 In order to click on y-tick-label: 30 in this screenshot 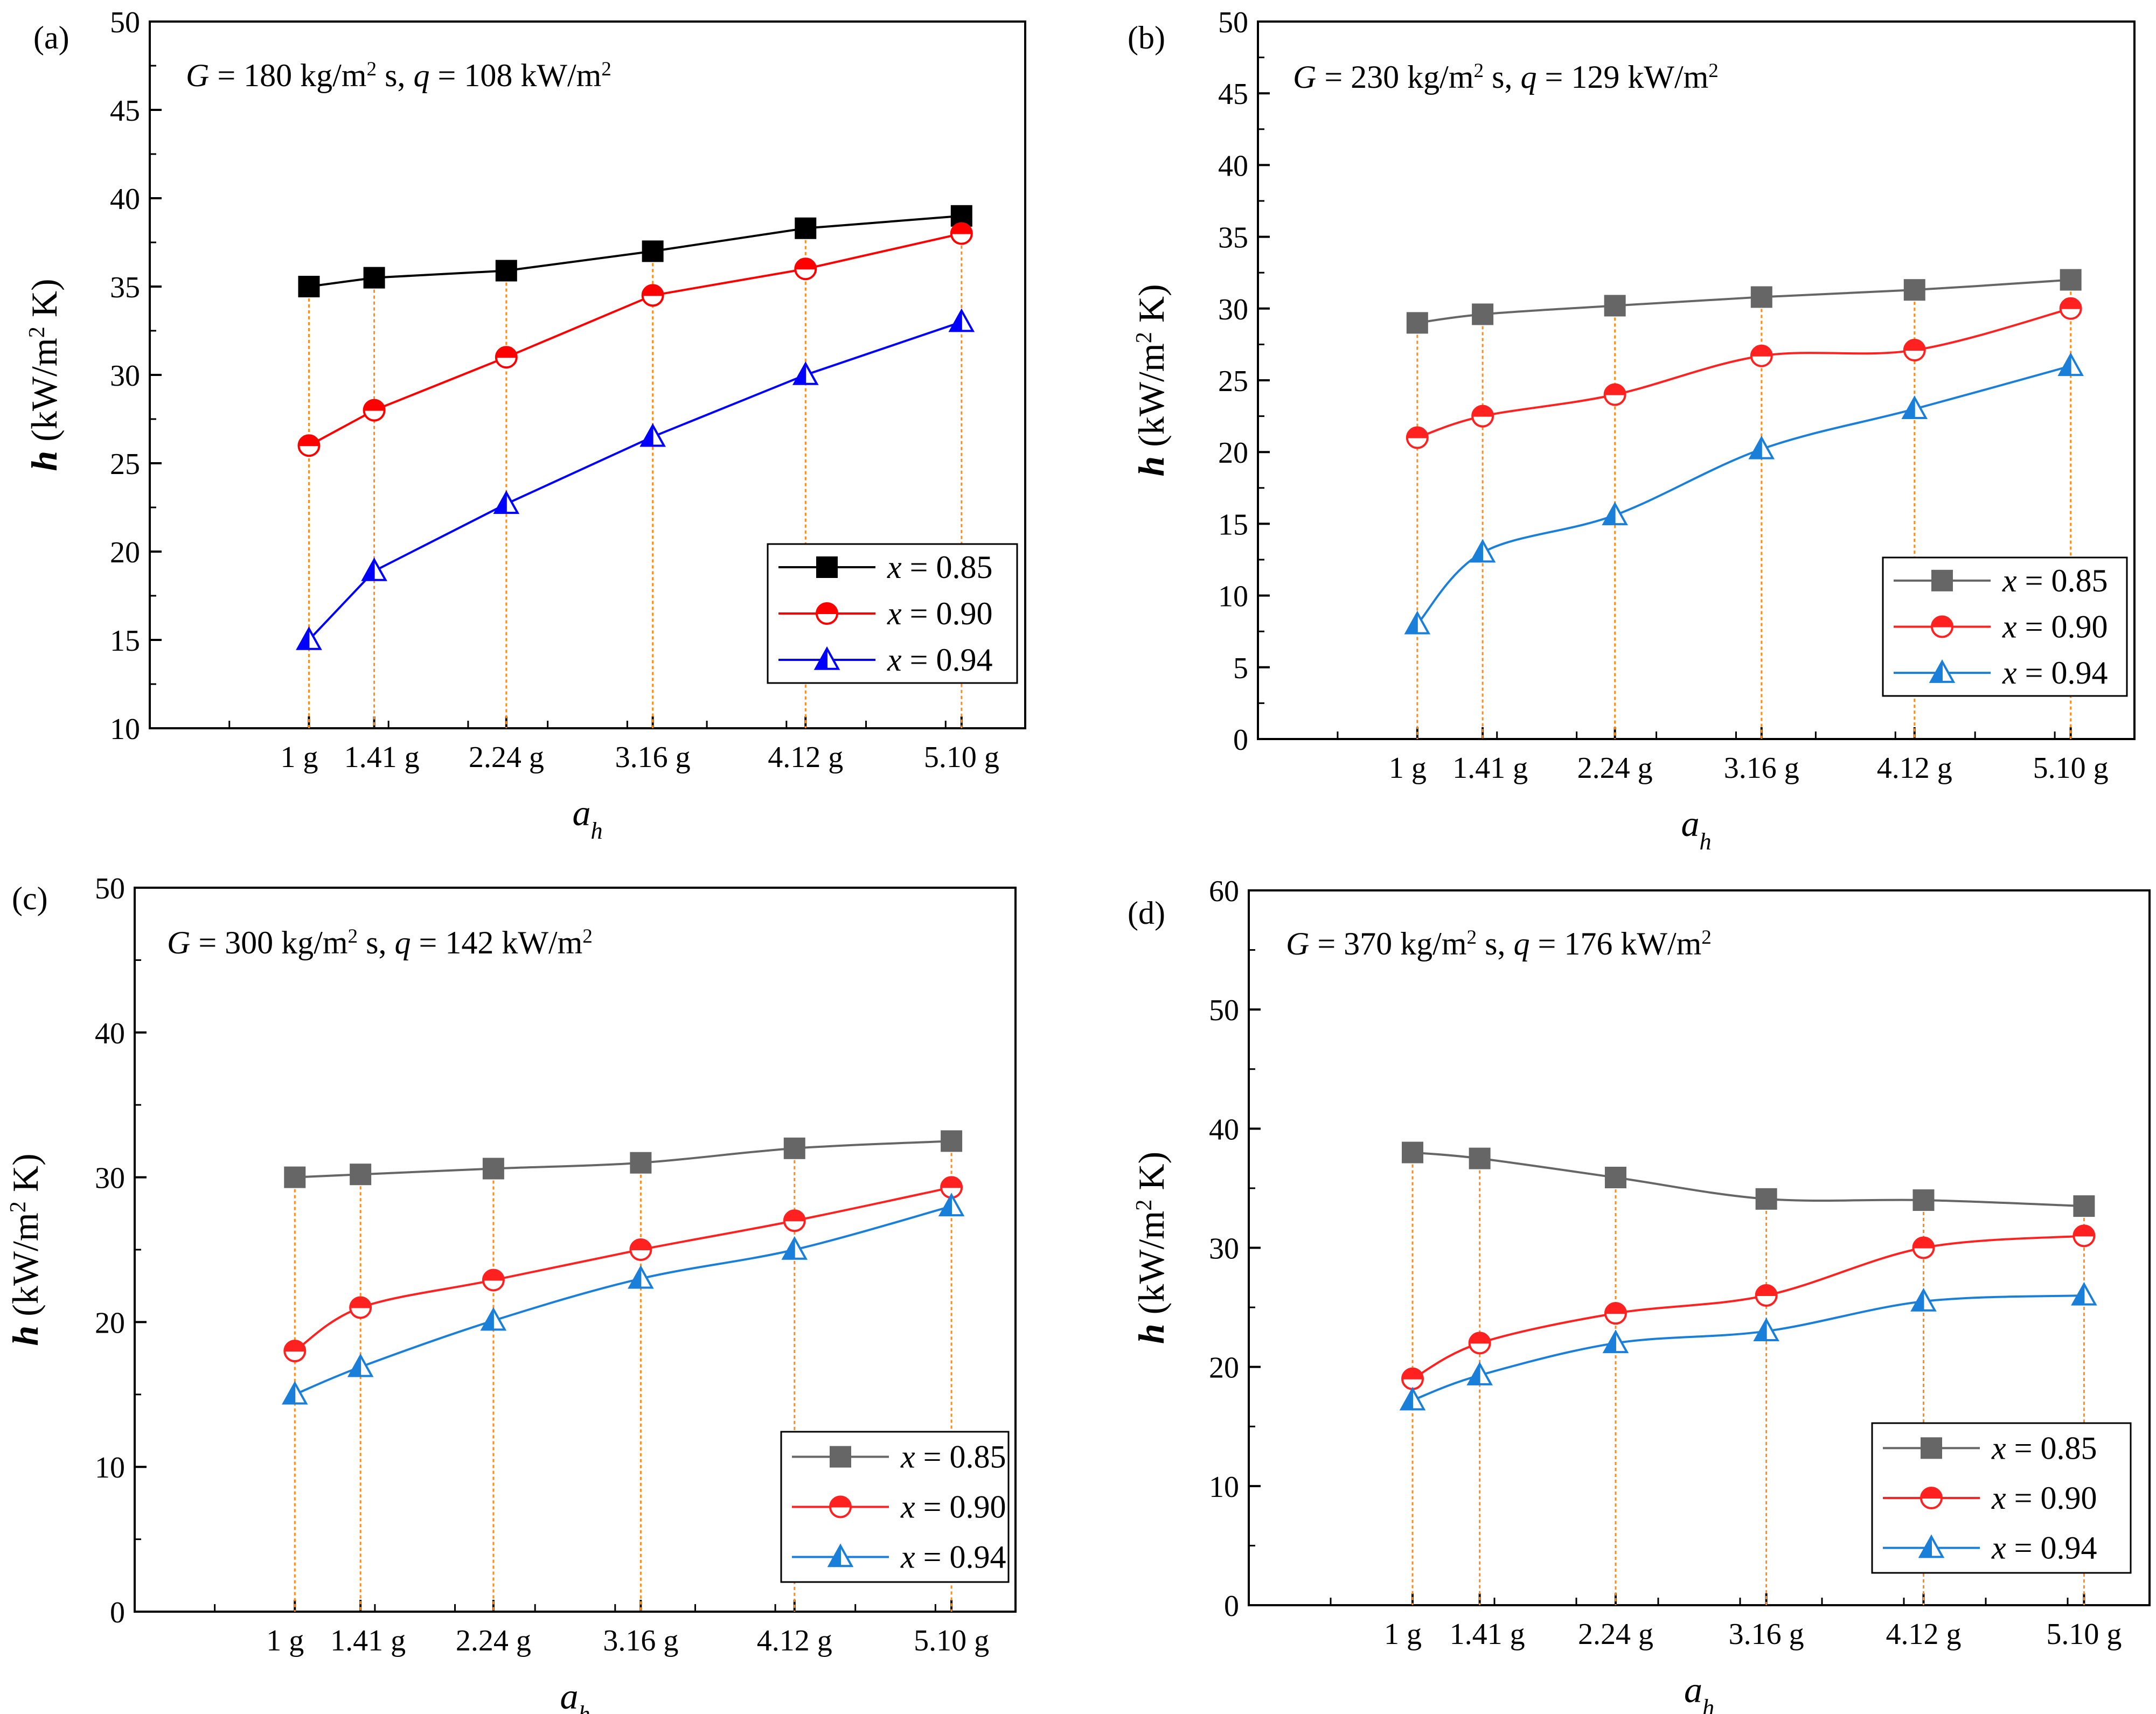, I will do `click(1224, 1249)`.